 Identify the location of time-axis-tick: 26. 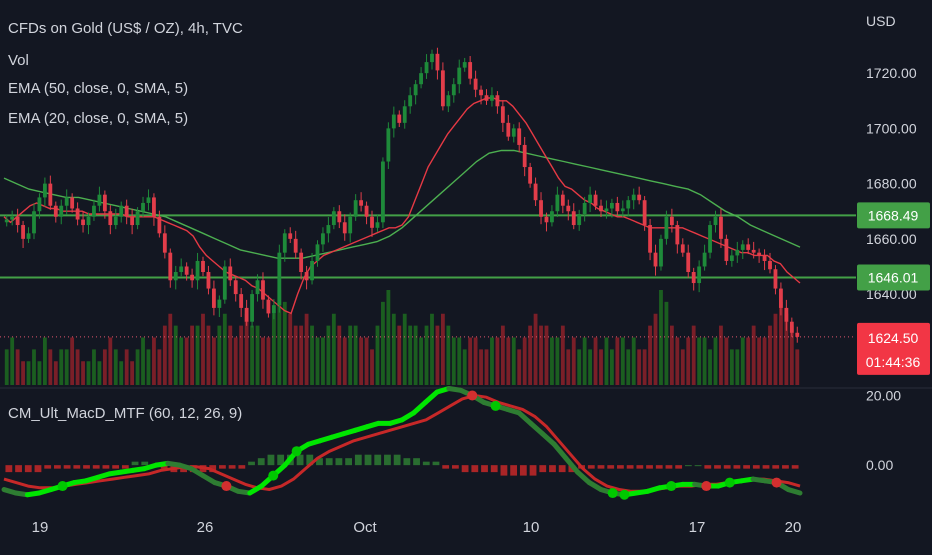
(205, 527).